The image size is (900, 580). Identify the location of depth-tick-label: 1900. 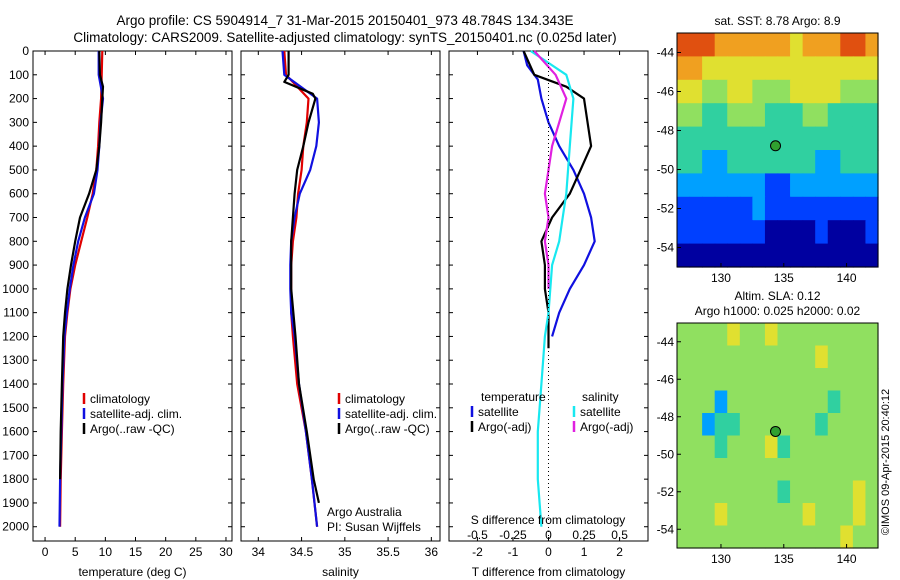
(15, 503).